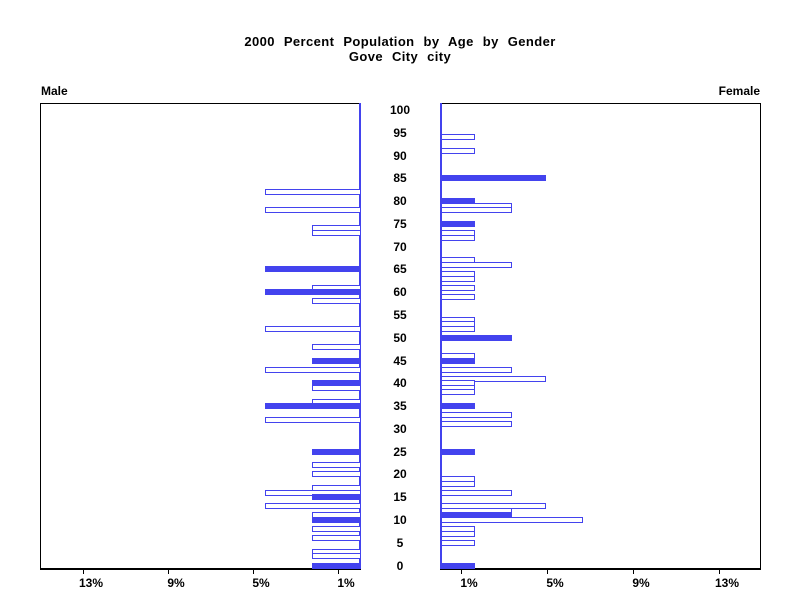 This screenshot has width=800, height=600. Describe the element at coordinates (400, 132) in the screenshot. I see `age-tick-label-95: 95` at that location.